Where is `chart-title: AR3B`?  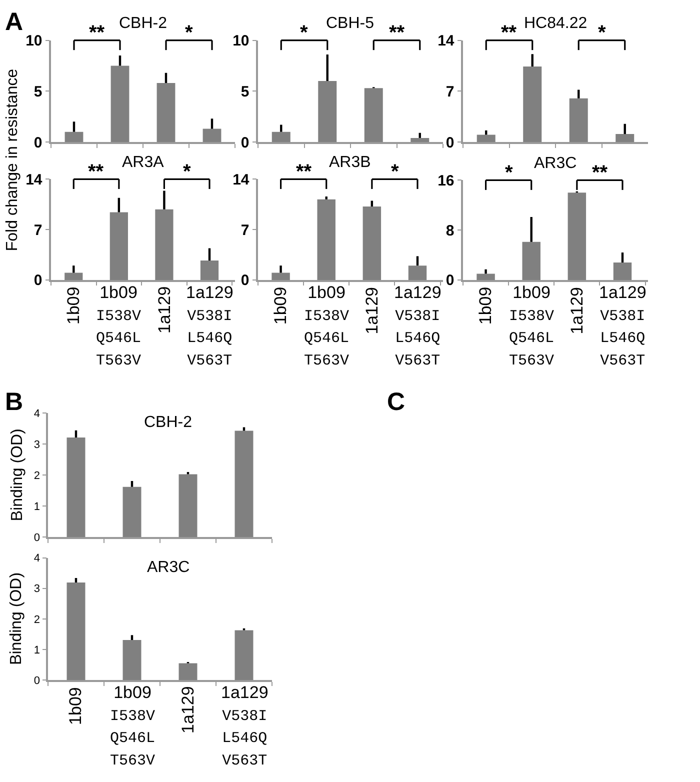 chart-title: AR3B is located at coordinates (350, 162).